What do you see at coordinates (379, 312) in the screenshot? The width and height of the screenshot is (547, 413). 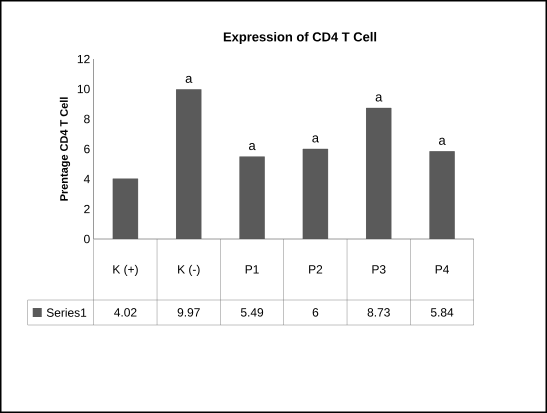 I see `data-label: 8.73` at bounding box center [379, 312].